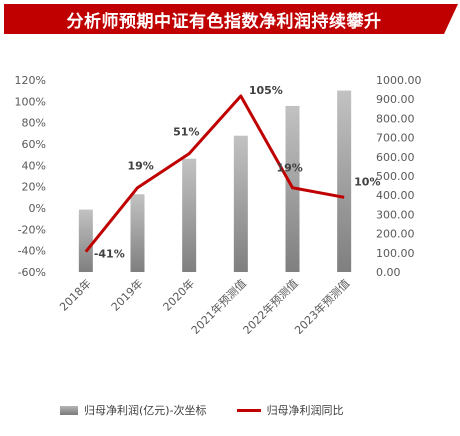  I want to click on legend: 归母净利润(亿元)-次坐标 归母净利润同比, so click(250, 410).